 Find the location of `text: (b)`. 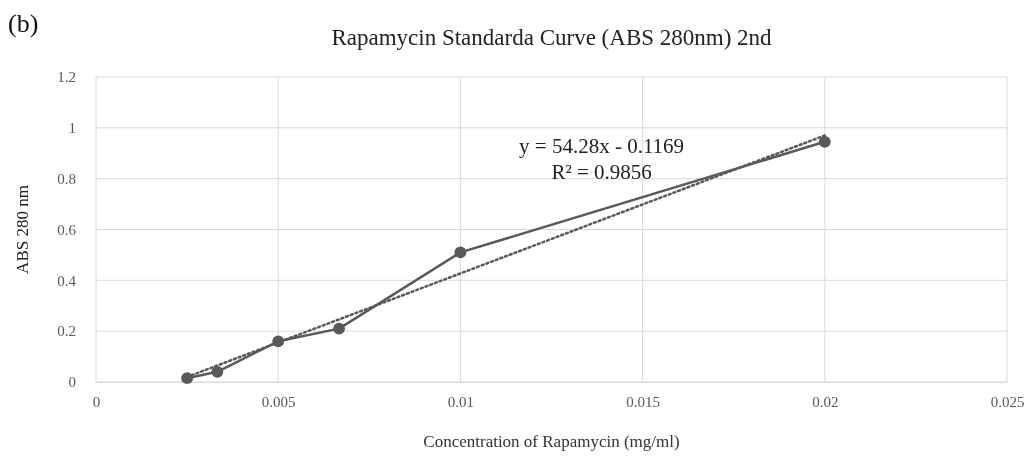

text: (b) is located at coordinates (23, 23).